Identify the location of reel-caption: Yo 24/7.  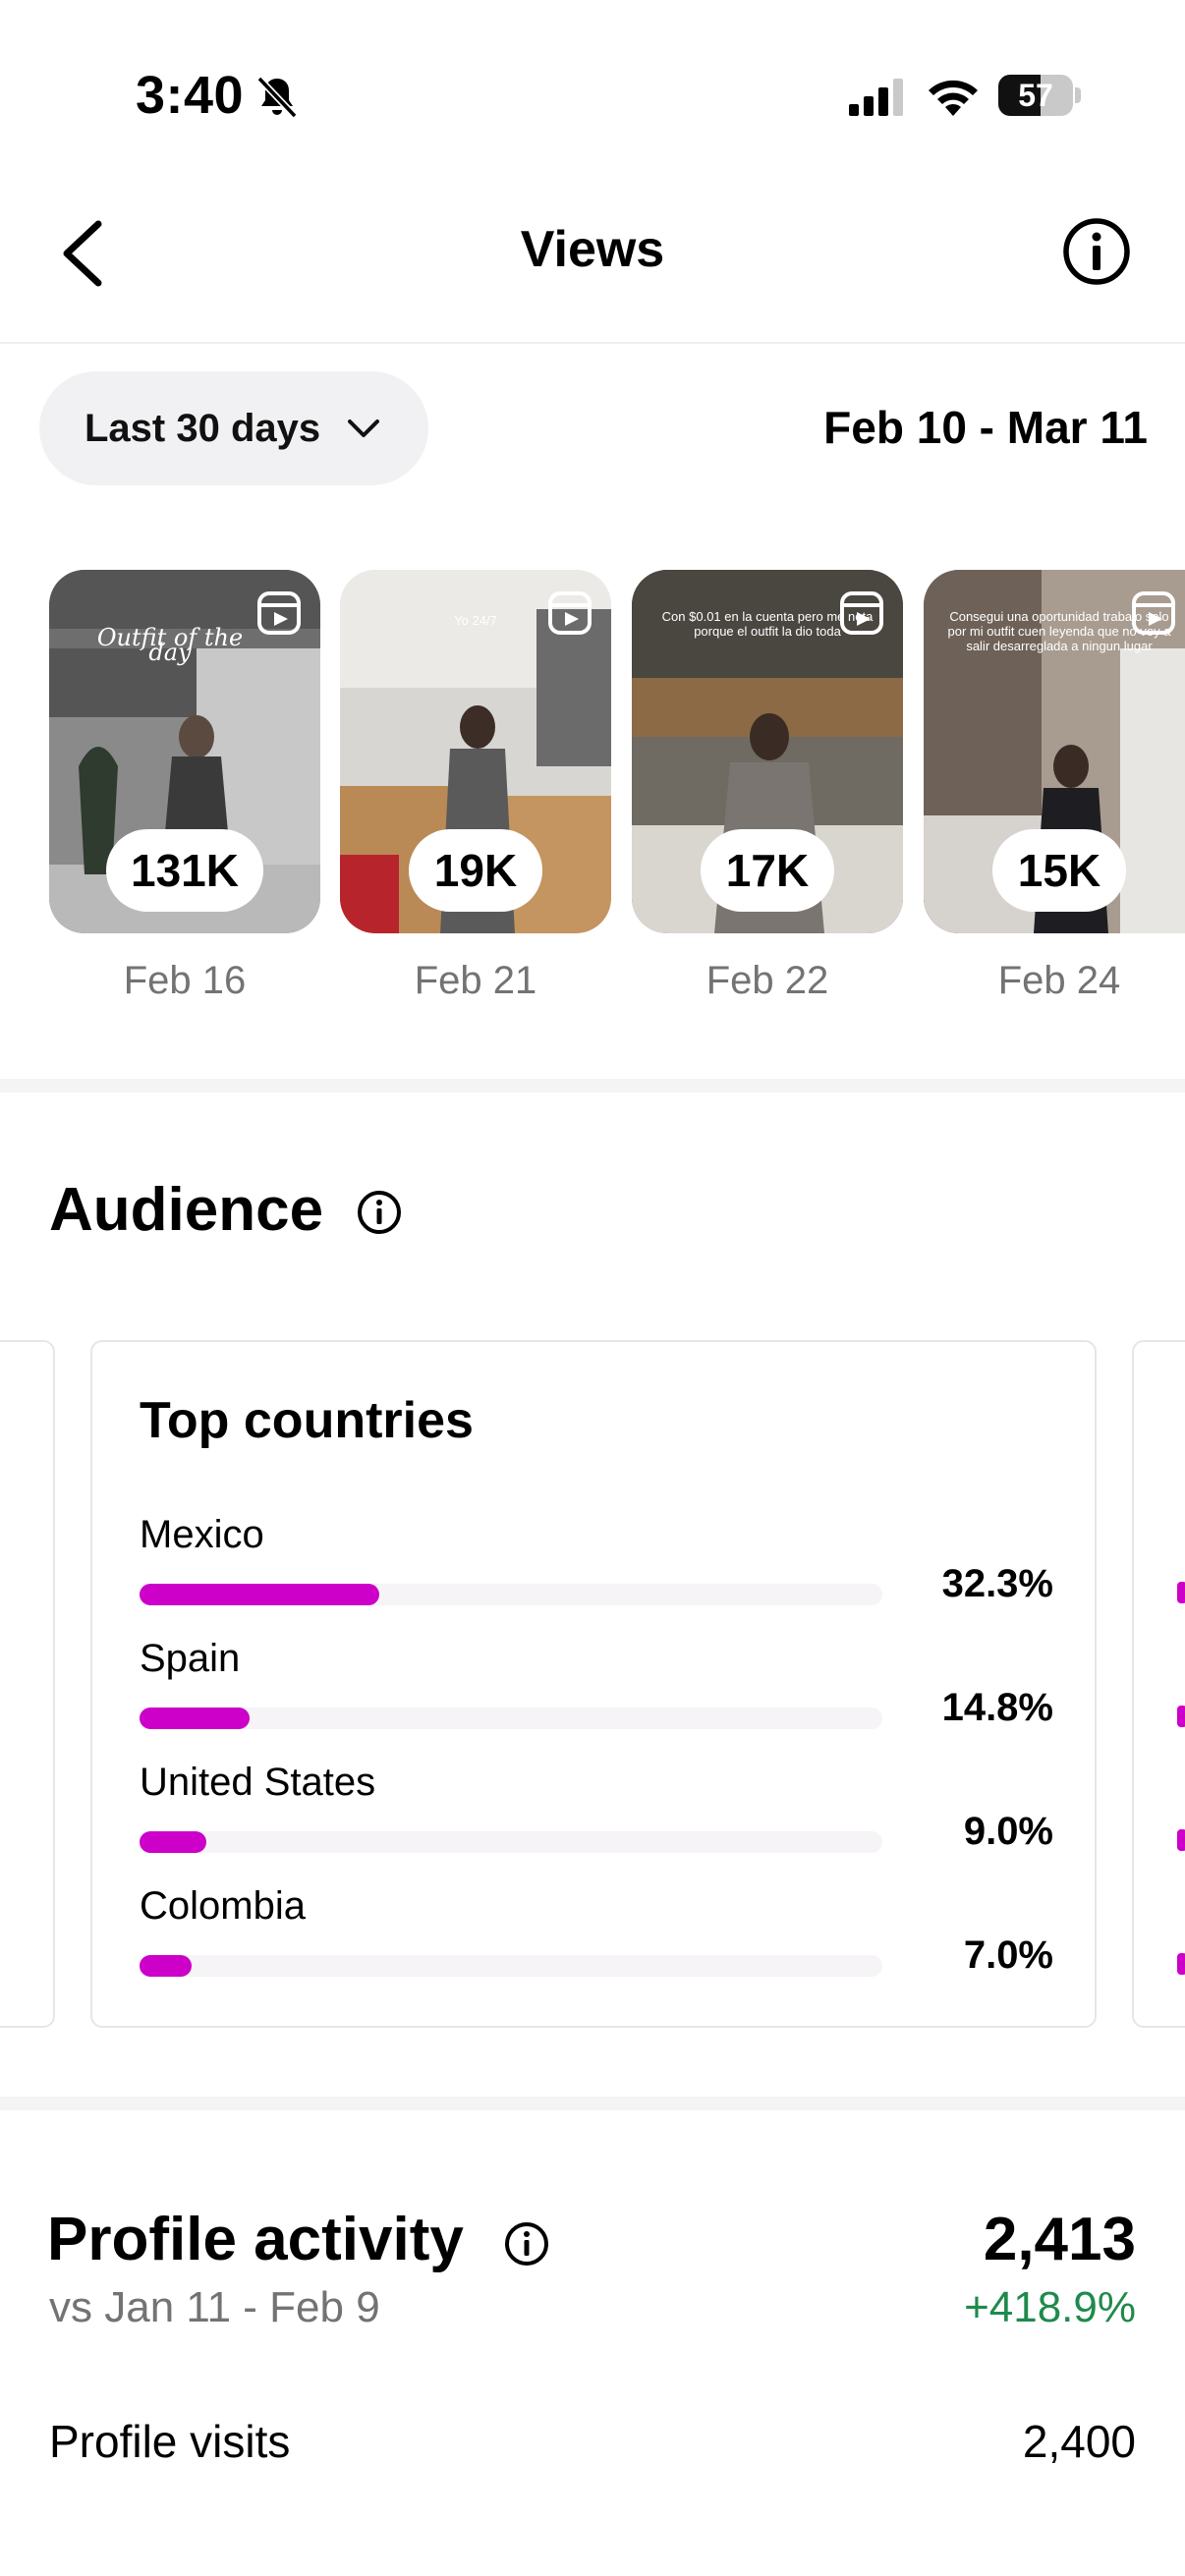
(476, 620).